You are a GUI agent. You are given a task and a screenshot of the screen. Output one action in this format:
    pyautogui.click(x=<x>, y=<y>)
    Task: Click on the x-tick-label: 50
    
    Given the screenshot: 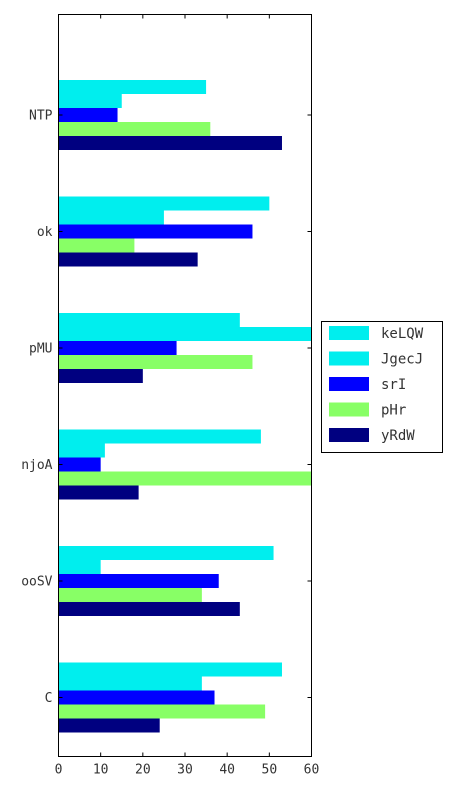 What is the action you would take?
    pyautogui.click(x=270, y=770)
    